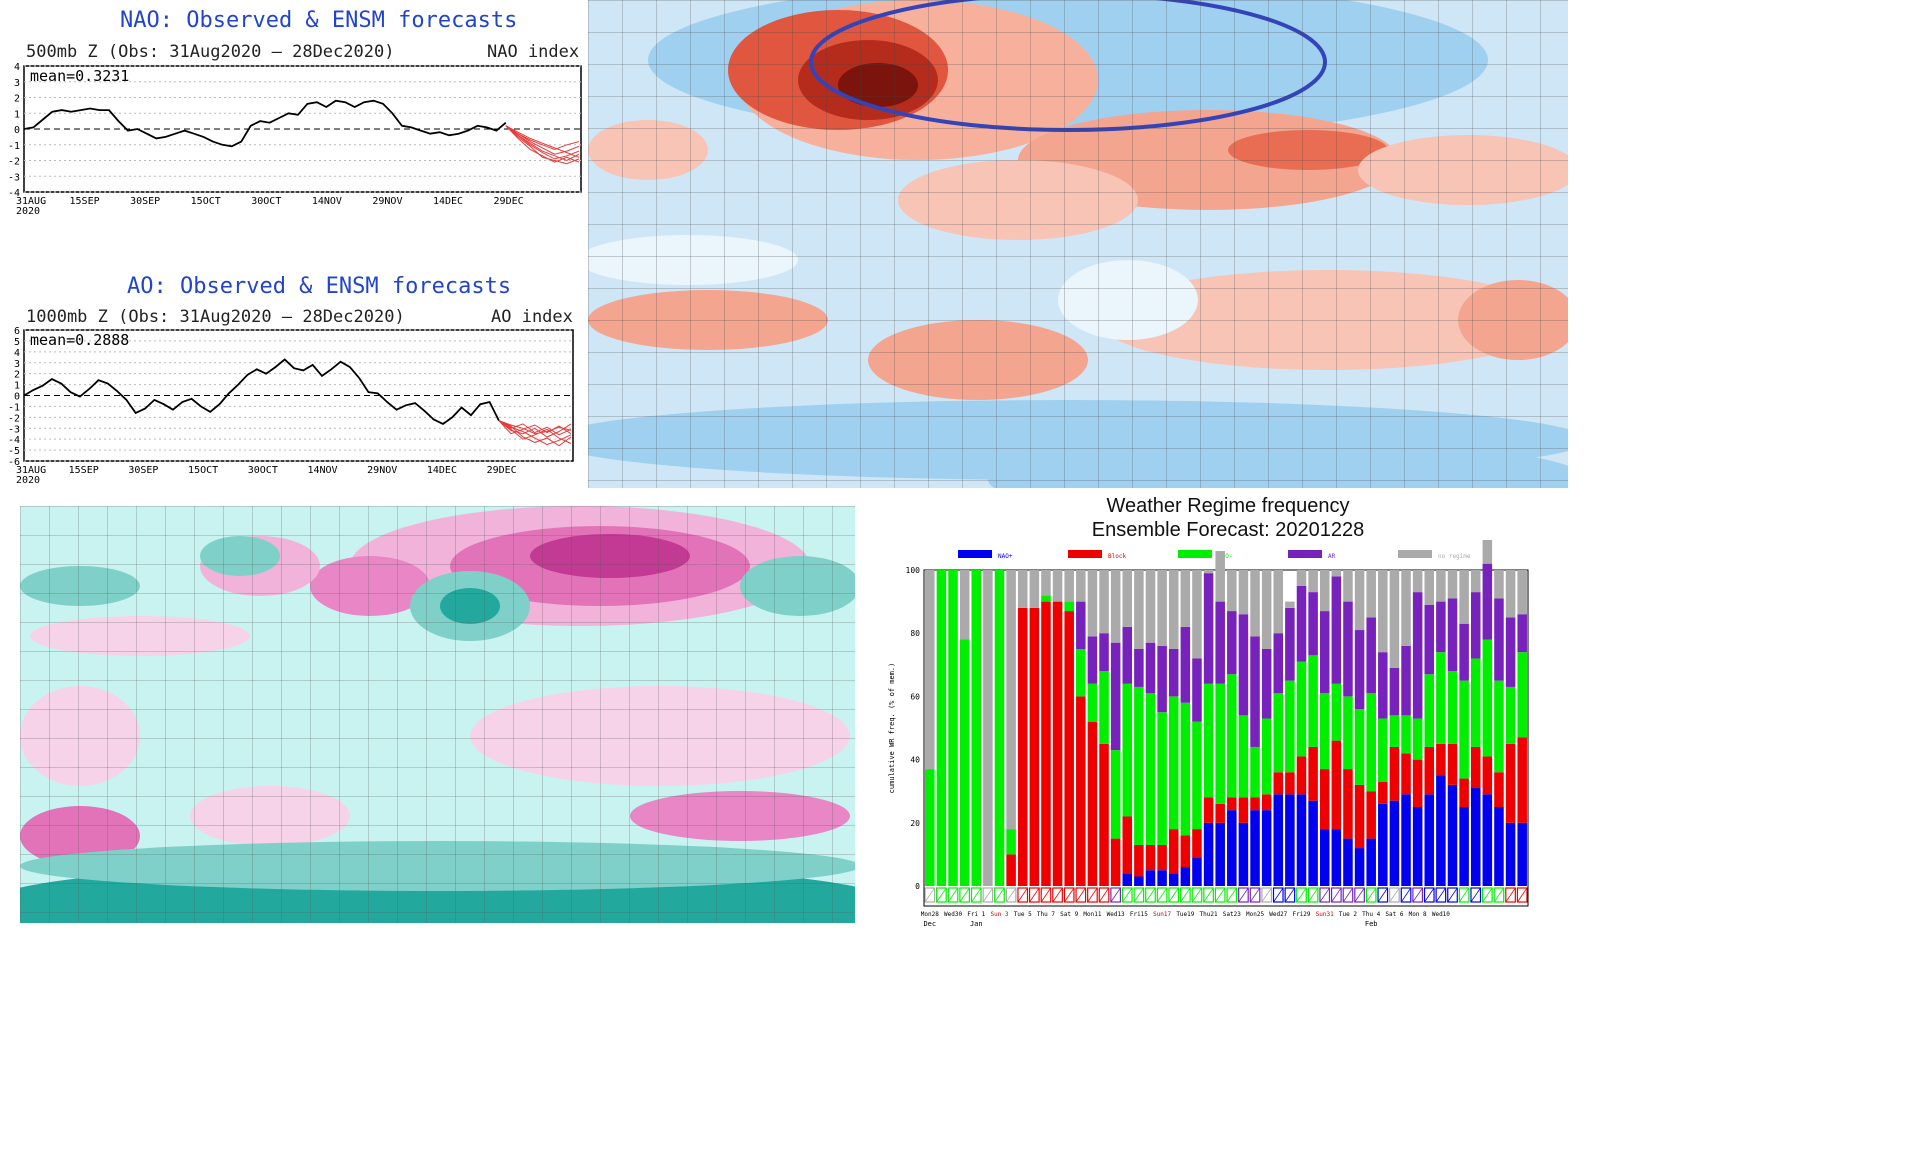  Describe the element at coordinates (261, 391) in the screenshot. I see `observed-line` at that location.